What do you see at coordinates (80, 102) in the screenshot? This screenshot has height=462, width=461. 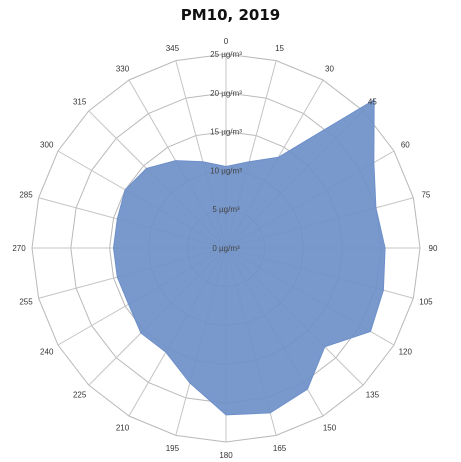 I see `spoke-label: 315` at bounding box center [80, 102].